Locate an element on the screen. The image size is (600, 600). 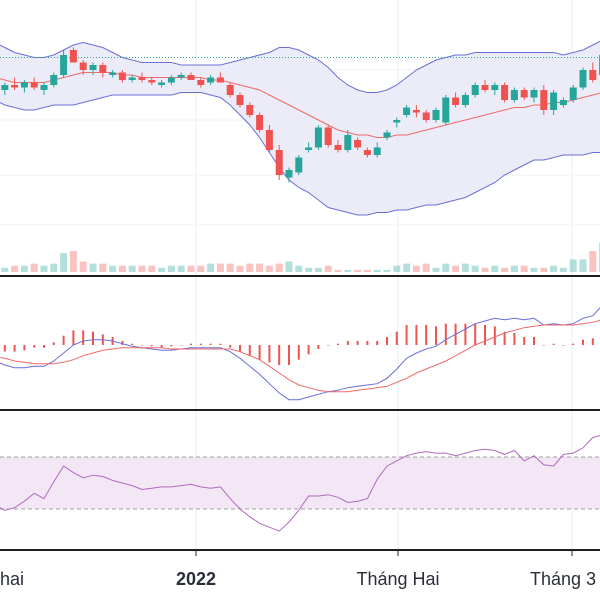
x-tick-label-0: hai is located at coordinates (12, 579).